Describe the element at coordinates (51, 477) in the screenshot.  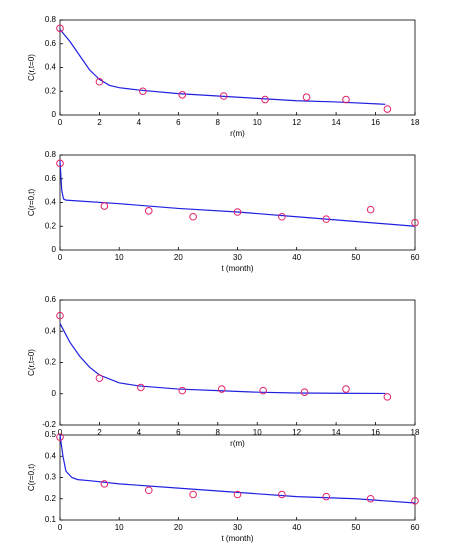
I see `y-tick-label: 0.3` at that location.